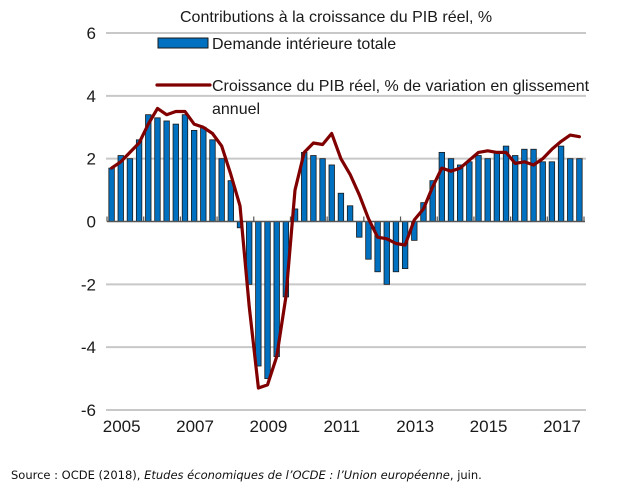  Describe the element at coordinates (562, 426) in the screenshot. I see `x-tick-label: 2017` at that location.